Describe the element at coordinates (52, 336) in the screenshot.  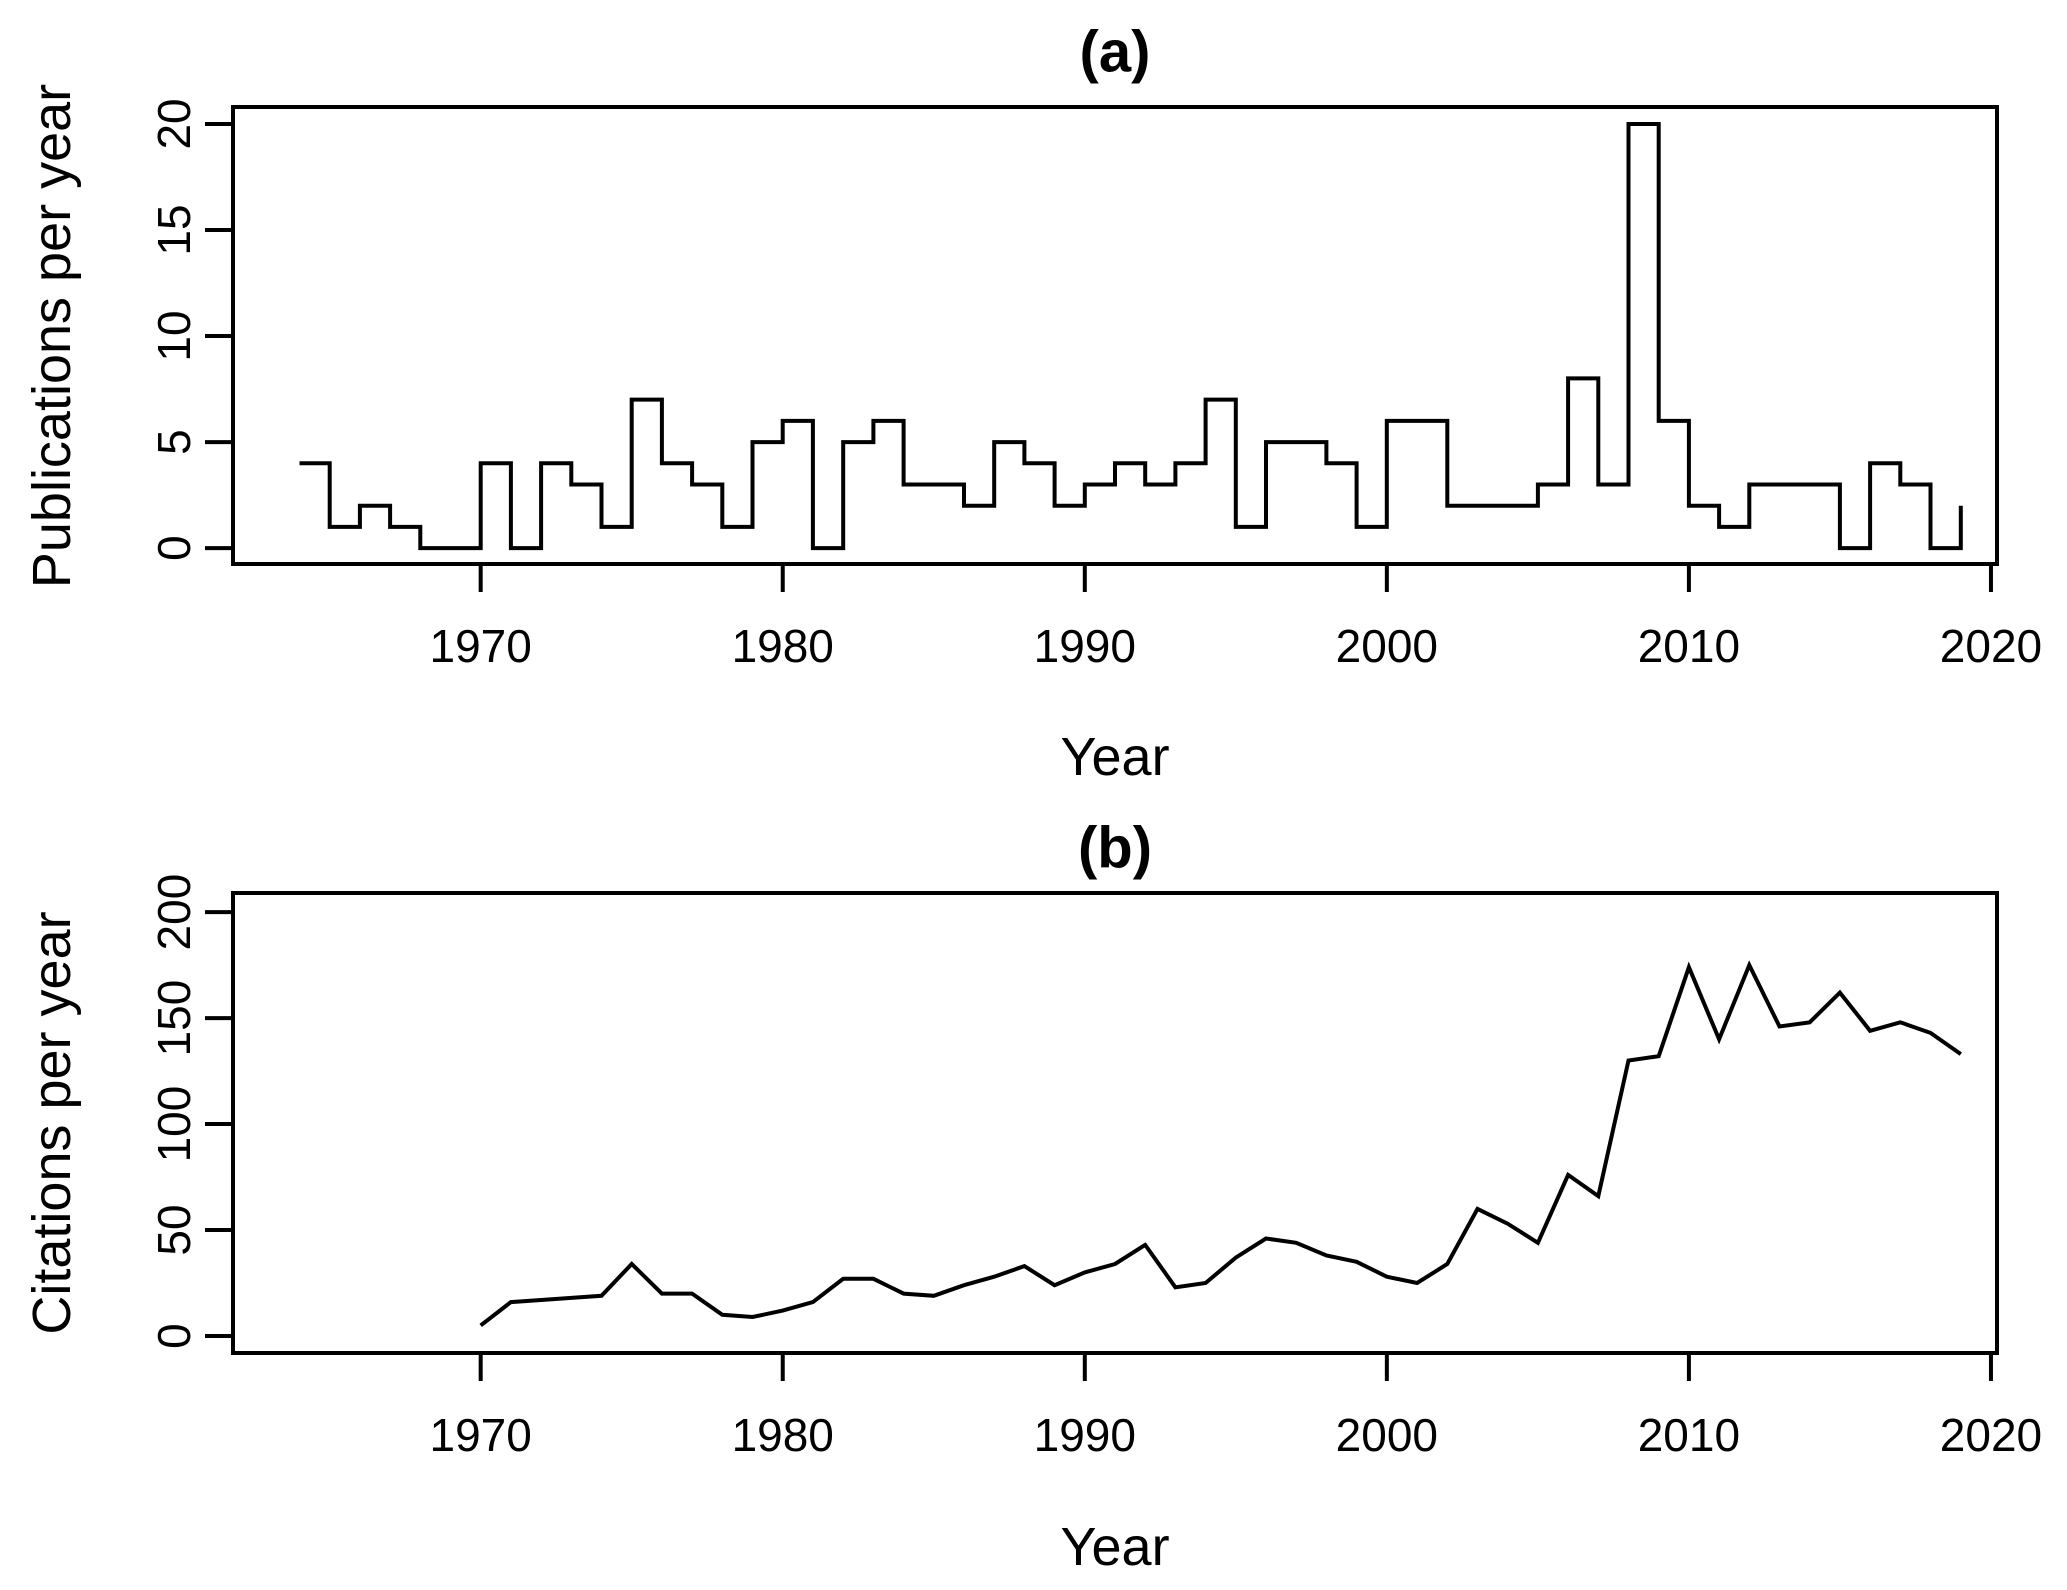
I see `panel-a-ylabel: Publications per year` at that location.